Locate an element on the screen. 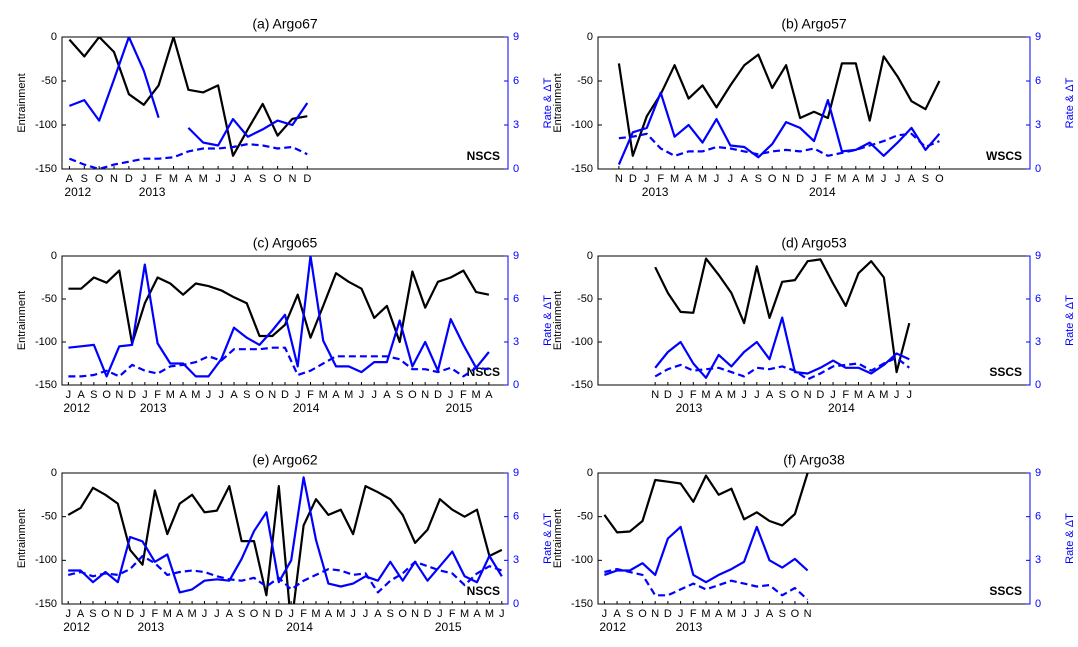 This screenshot has width=1078, height=647. y-tick-label: -50 is located at coordinates (585, 299).